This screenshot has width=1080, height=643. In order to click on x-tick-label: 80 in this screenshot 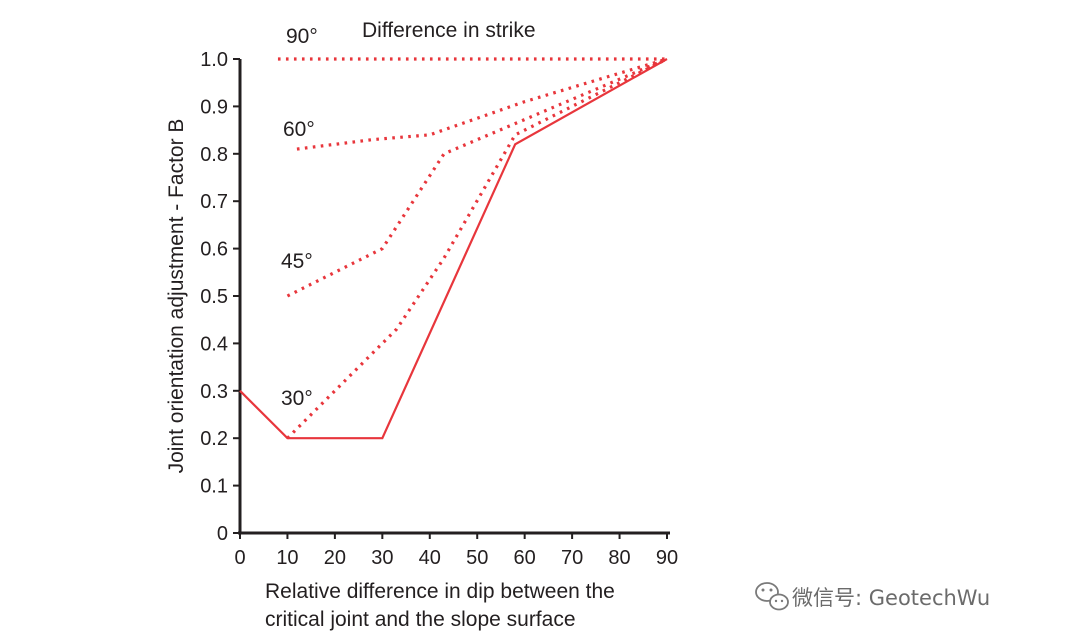, I will do `click(619, 558)`.